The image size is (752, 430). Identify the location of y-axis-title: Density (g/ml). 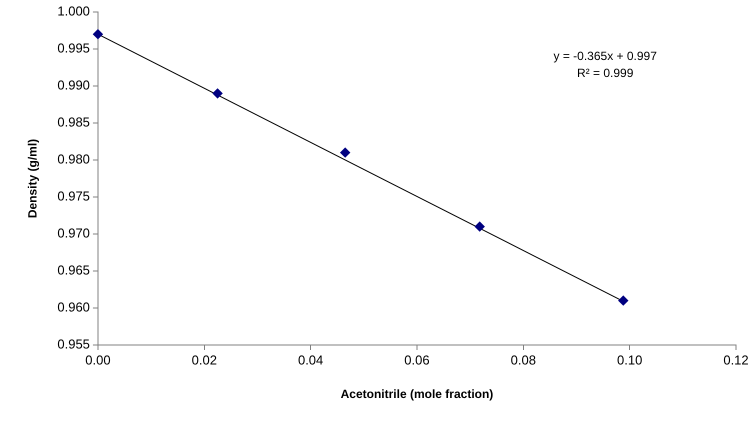
(33, 178).